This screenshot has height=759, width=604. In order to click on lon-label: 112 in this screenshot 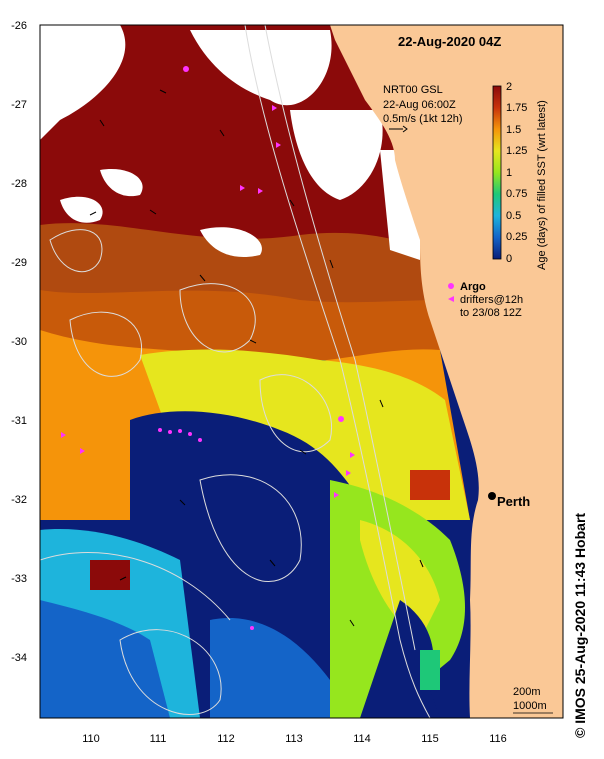, I will do `click(226, 739)`.